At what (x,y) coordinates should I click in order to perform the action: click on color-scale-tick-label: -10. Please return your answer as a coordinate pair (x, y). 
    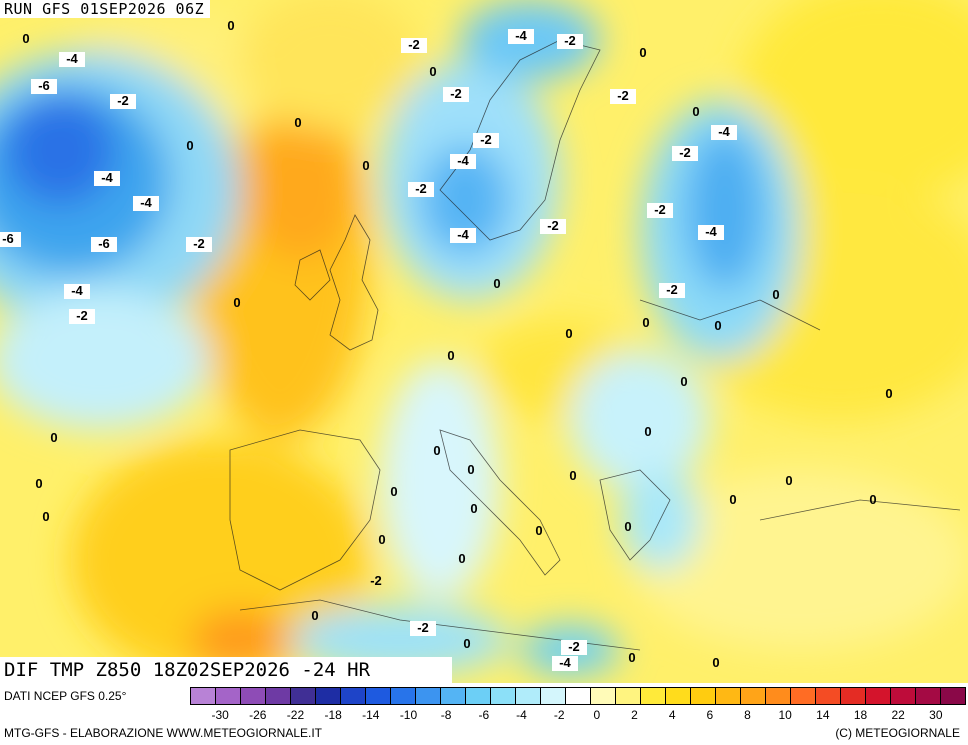
    Looking at the image, I should click on (408, 715).